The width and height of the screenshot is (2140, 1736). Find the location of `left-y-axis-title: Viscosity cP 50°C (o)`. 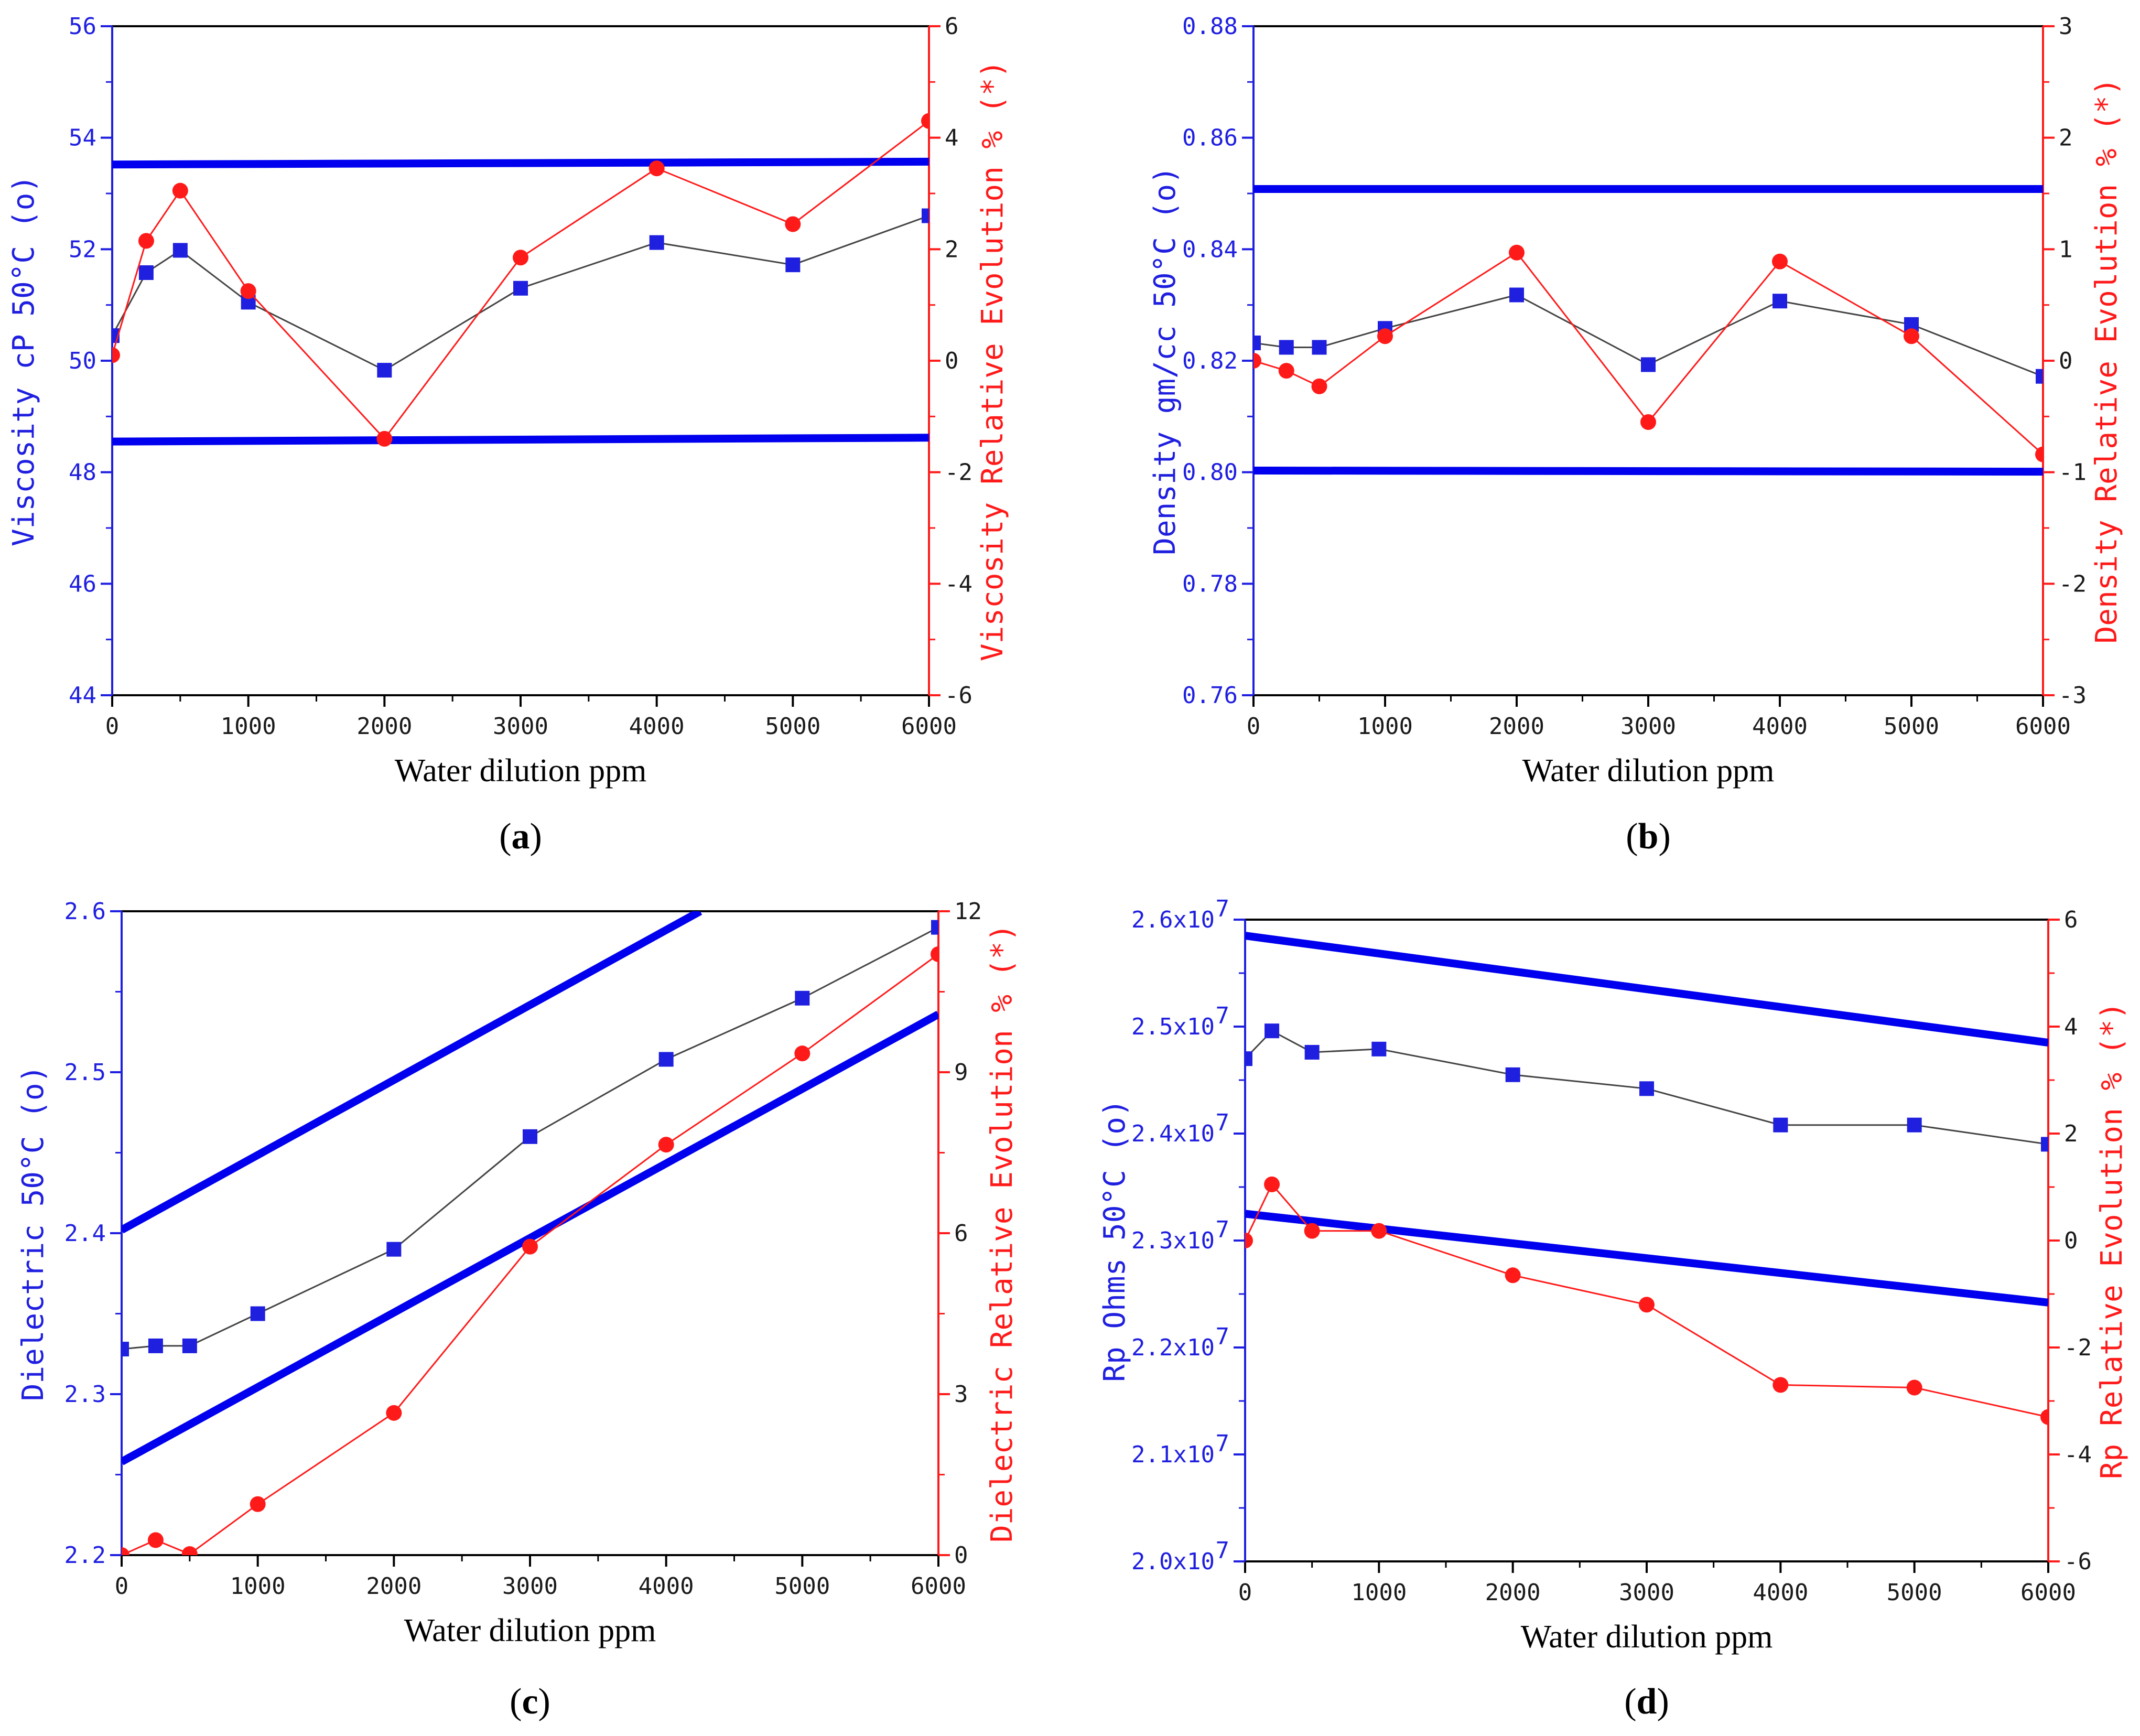

left-y-axis-title: Viscosity cP 50°C (o) is located at coordinates (24, 361).